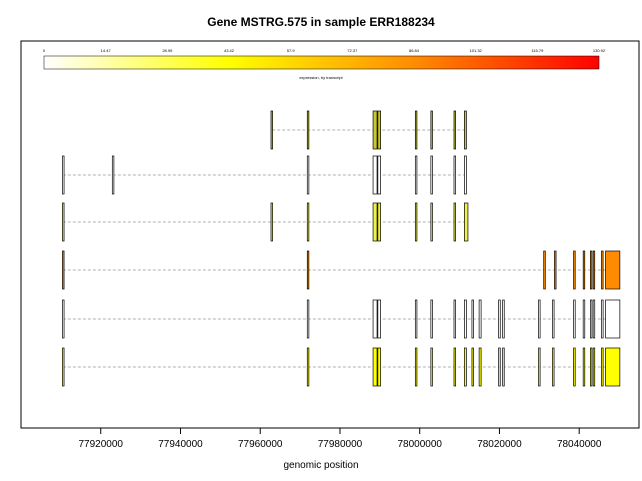 This screenshot has width=642, height=481. Describe the element at coordinates (419, 444) in the screenshot. I see `x-tick-label: 78000000` at that location.